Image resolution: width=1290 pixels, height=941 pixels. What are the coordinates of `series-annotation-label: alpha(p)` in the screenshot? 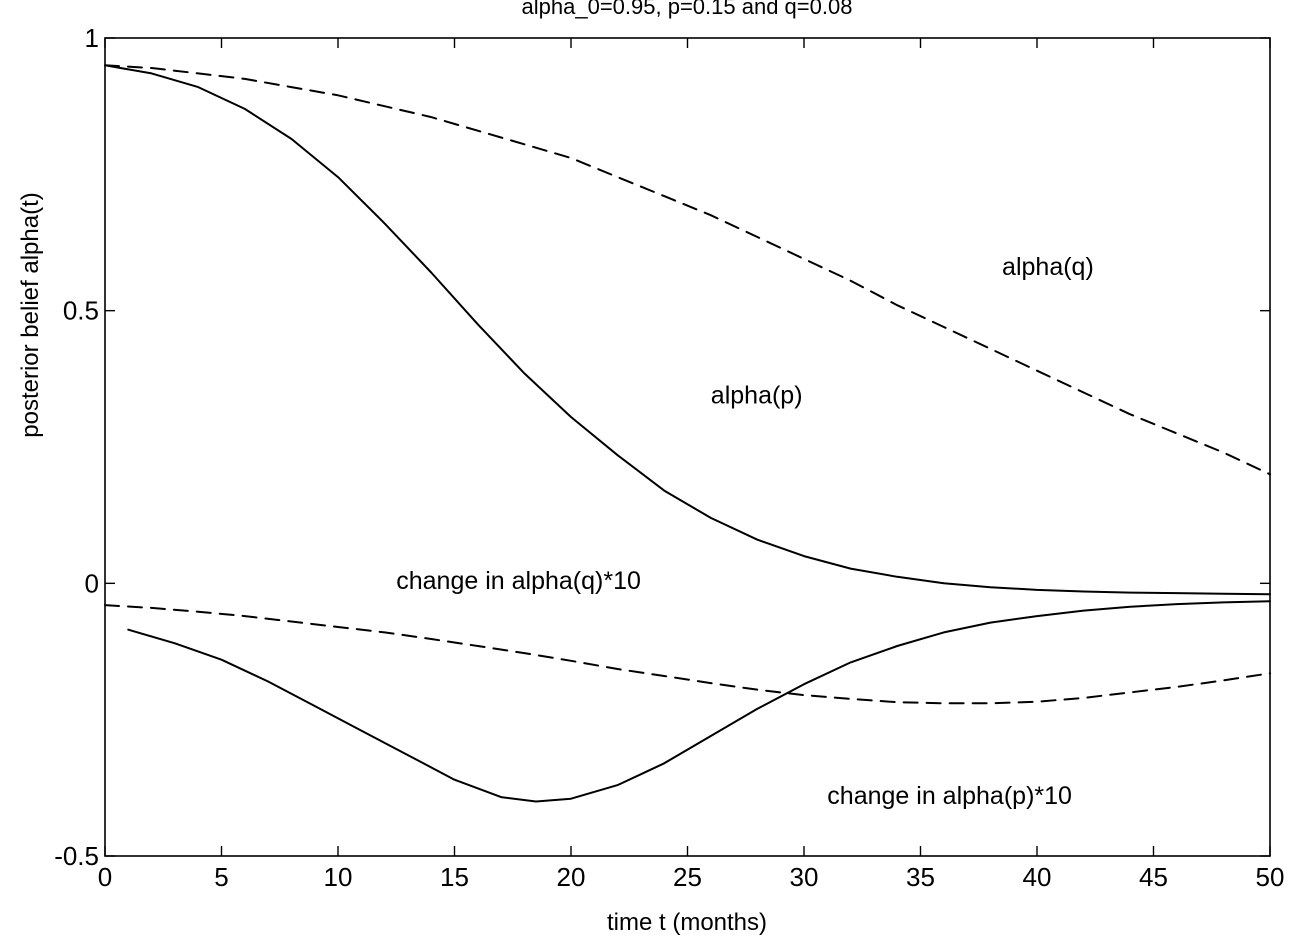 It's located at (757, 395).